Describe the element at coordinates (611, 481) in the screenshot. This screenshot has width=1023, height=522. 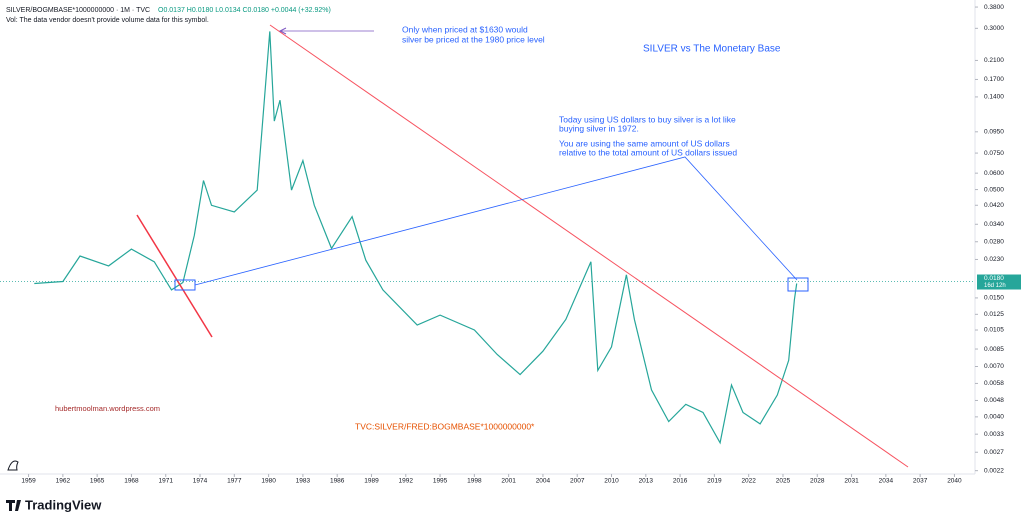
I see `x-tick-label: 2010` at that location.